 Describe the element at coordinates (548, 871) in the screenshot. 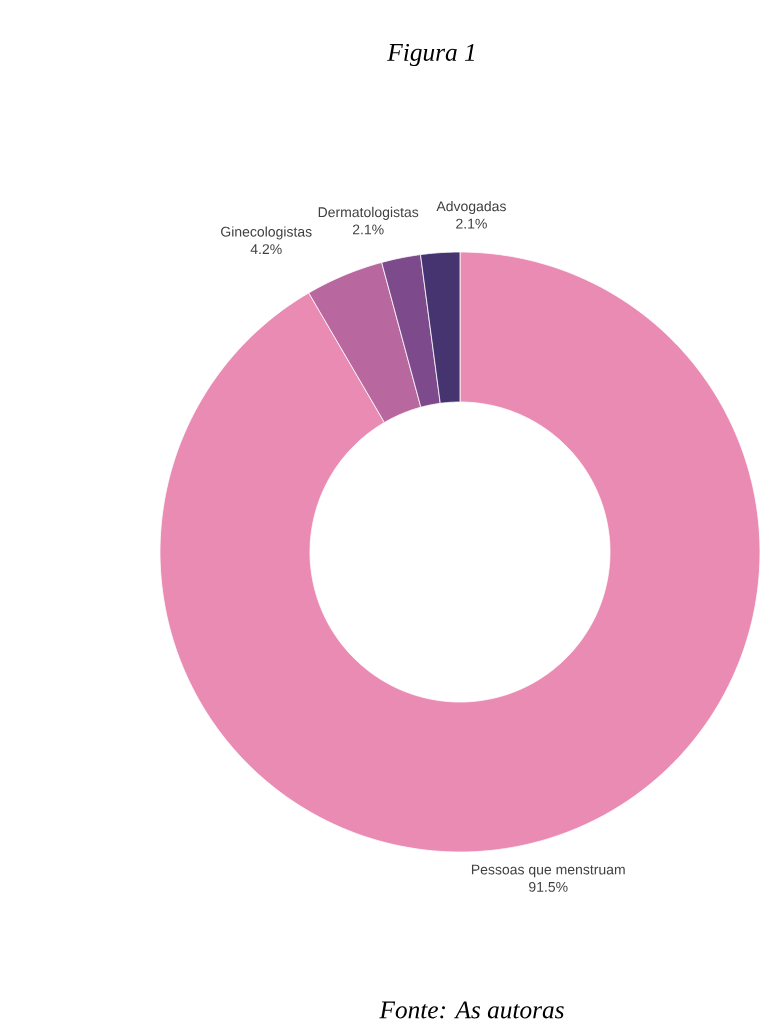

I see `slice-label: Pessoas que menstruam` at that location.